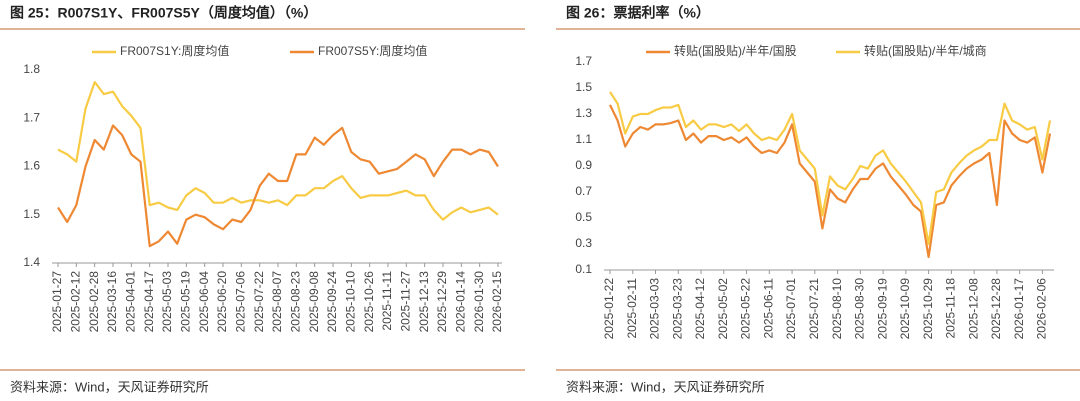 The height and width of the screenshot is (401, 1080). Describe the element at coordinates (583, 217) in the screenshot. I see `y-tick-label: 0.5` at that location.